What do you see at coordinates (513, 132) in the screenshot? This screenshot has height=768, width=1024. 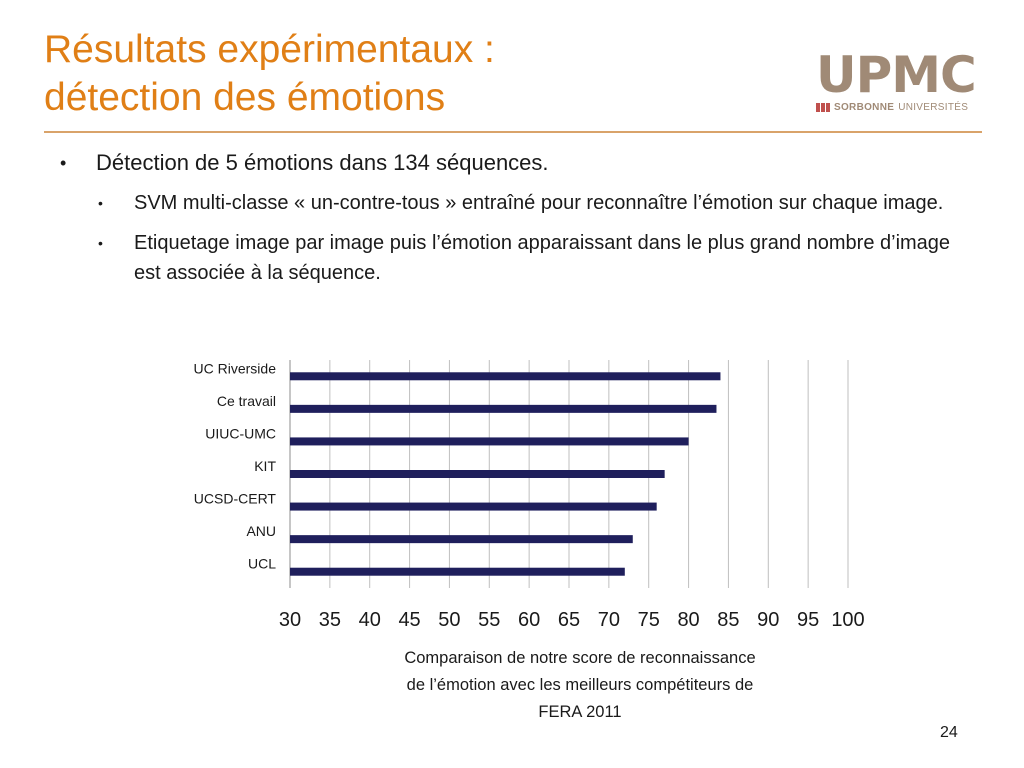 I see `title-divider` at bounding box center [513, 132].